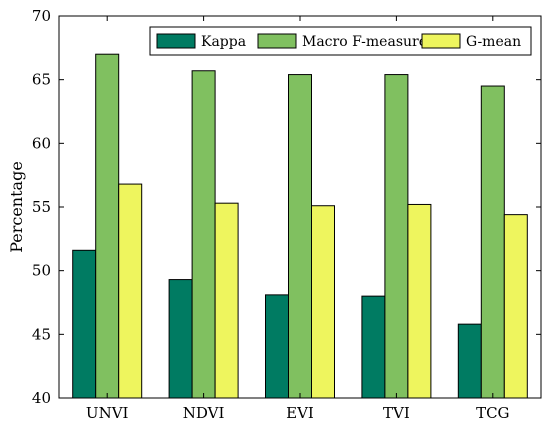 This screenshot has width=550, height=427. Describe the element at coordinates (396, 413) in the screenshot. I see `x-tick-label: TVI` at that location.